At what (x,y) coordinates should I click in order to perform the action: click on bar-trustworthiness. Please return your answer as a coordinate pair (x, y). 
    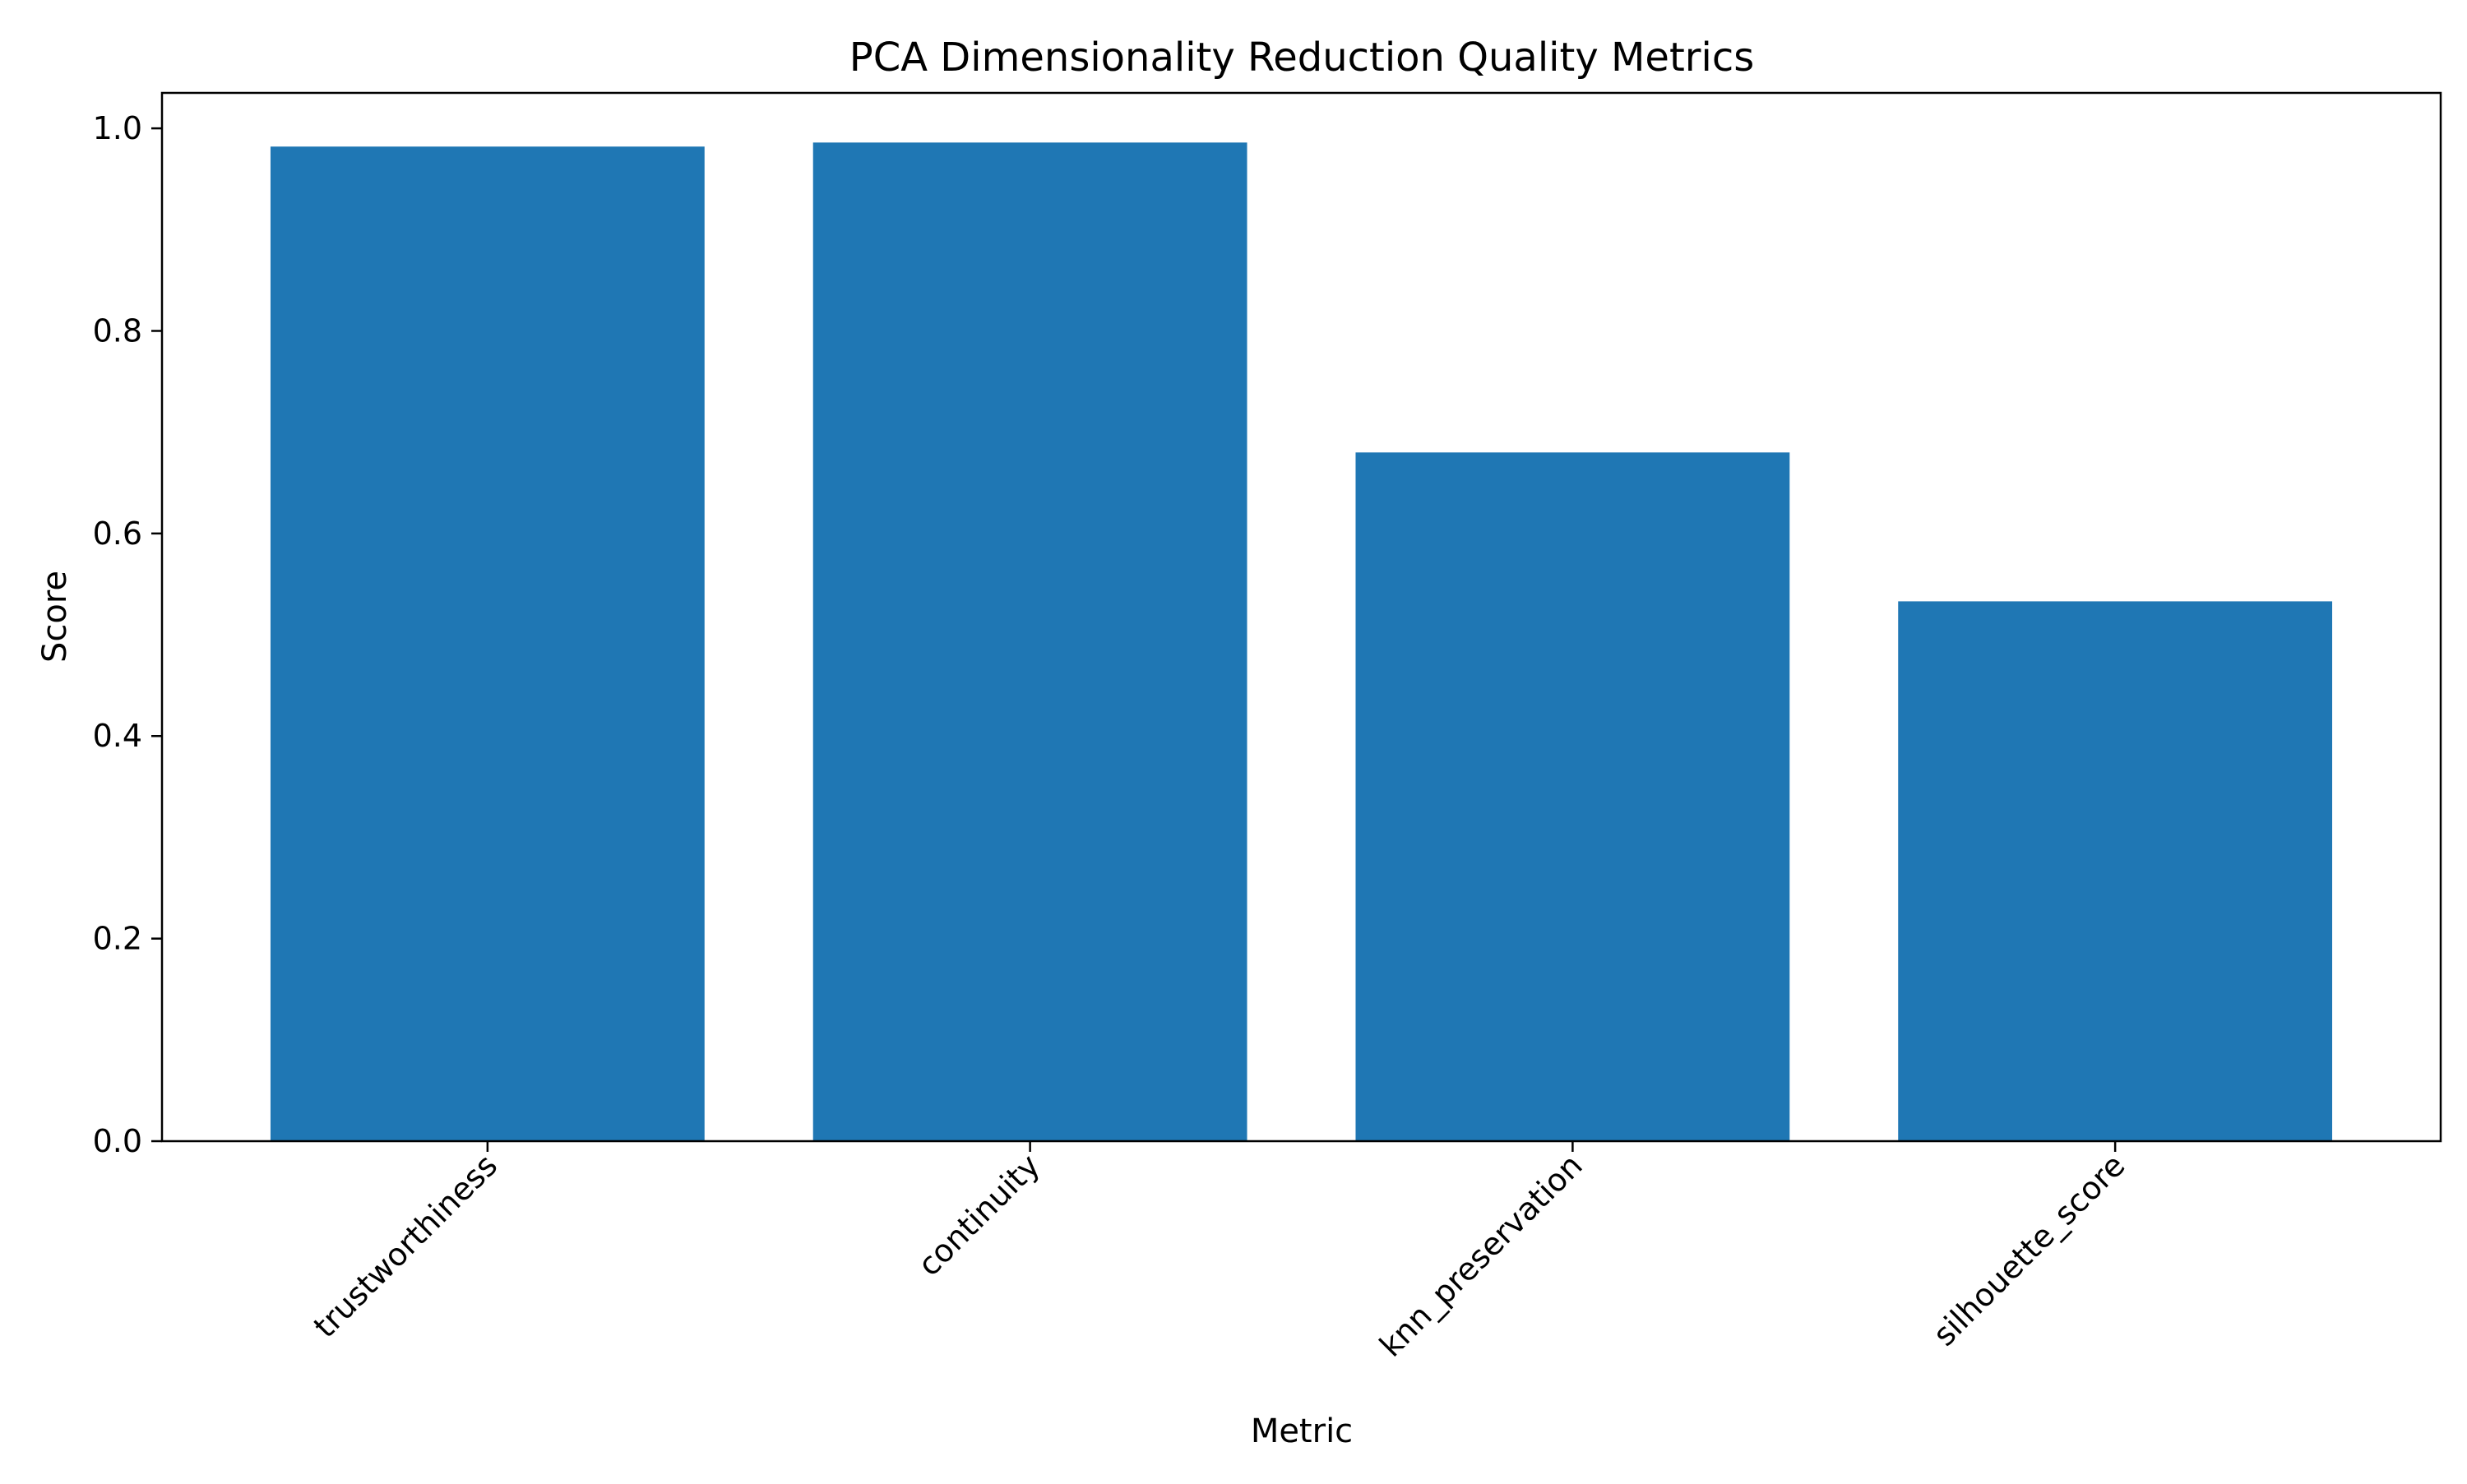
    Looking at the image, I should click on (488, 644).